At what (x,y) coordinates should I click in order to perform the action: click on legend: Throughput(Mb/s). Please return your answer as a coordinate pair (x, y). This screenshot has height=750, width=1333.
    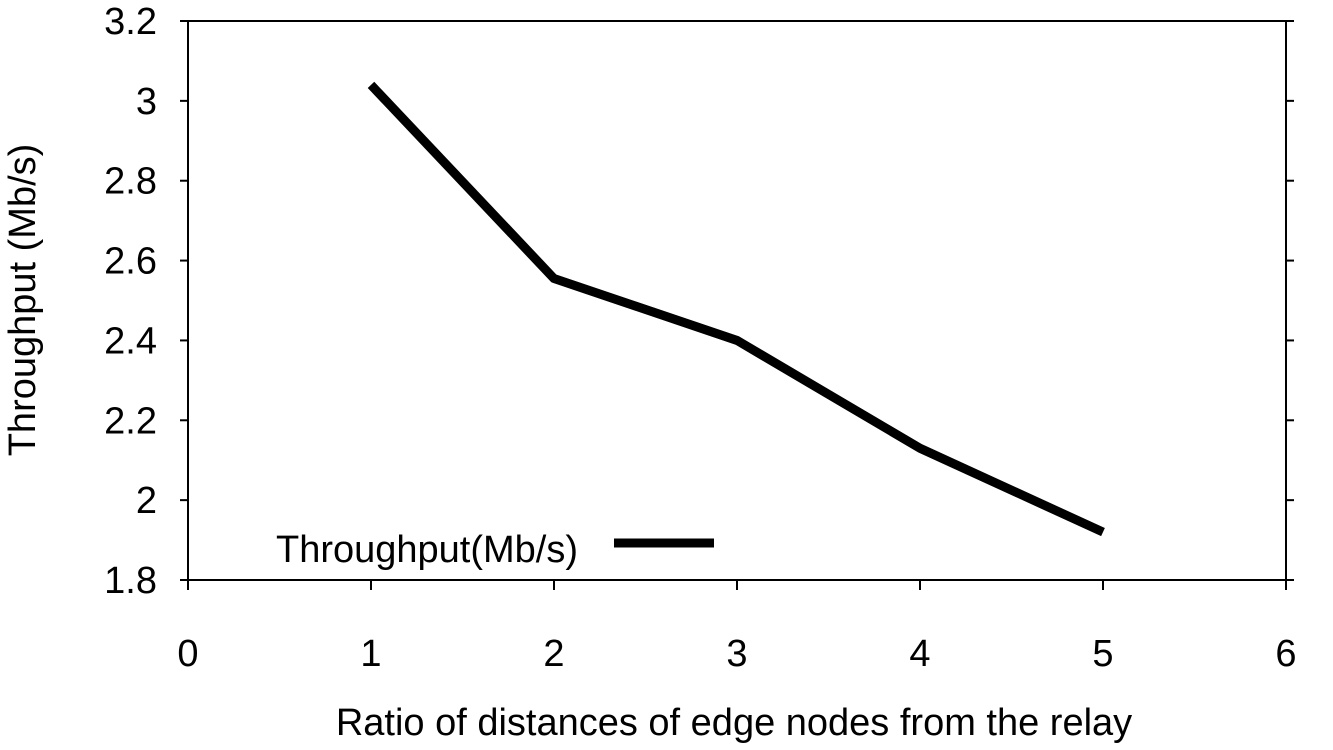
    Looking at the image, I should click on (495, 550).